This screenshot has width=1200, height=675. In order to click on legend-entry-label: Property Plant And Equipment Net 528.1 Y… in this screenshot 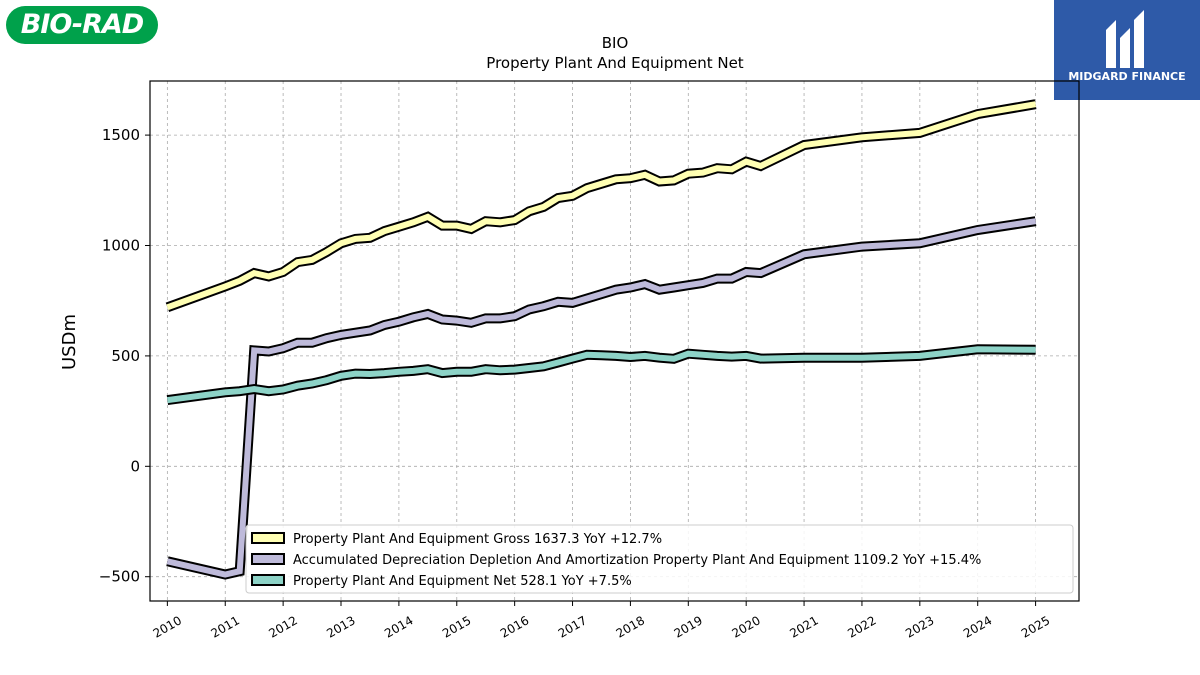, I will do `click(462, 581)`.